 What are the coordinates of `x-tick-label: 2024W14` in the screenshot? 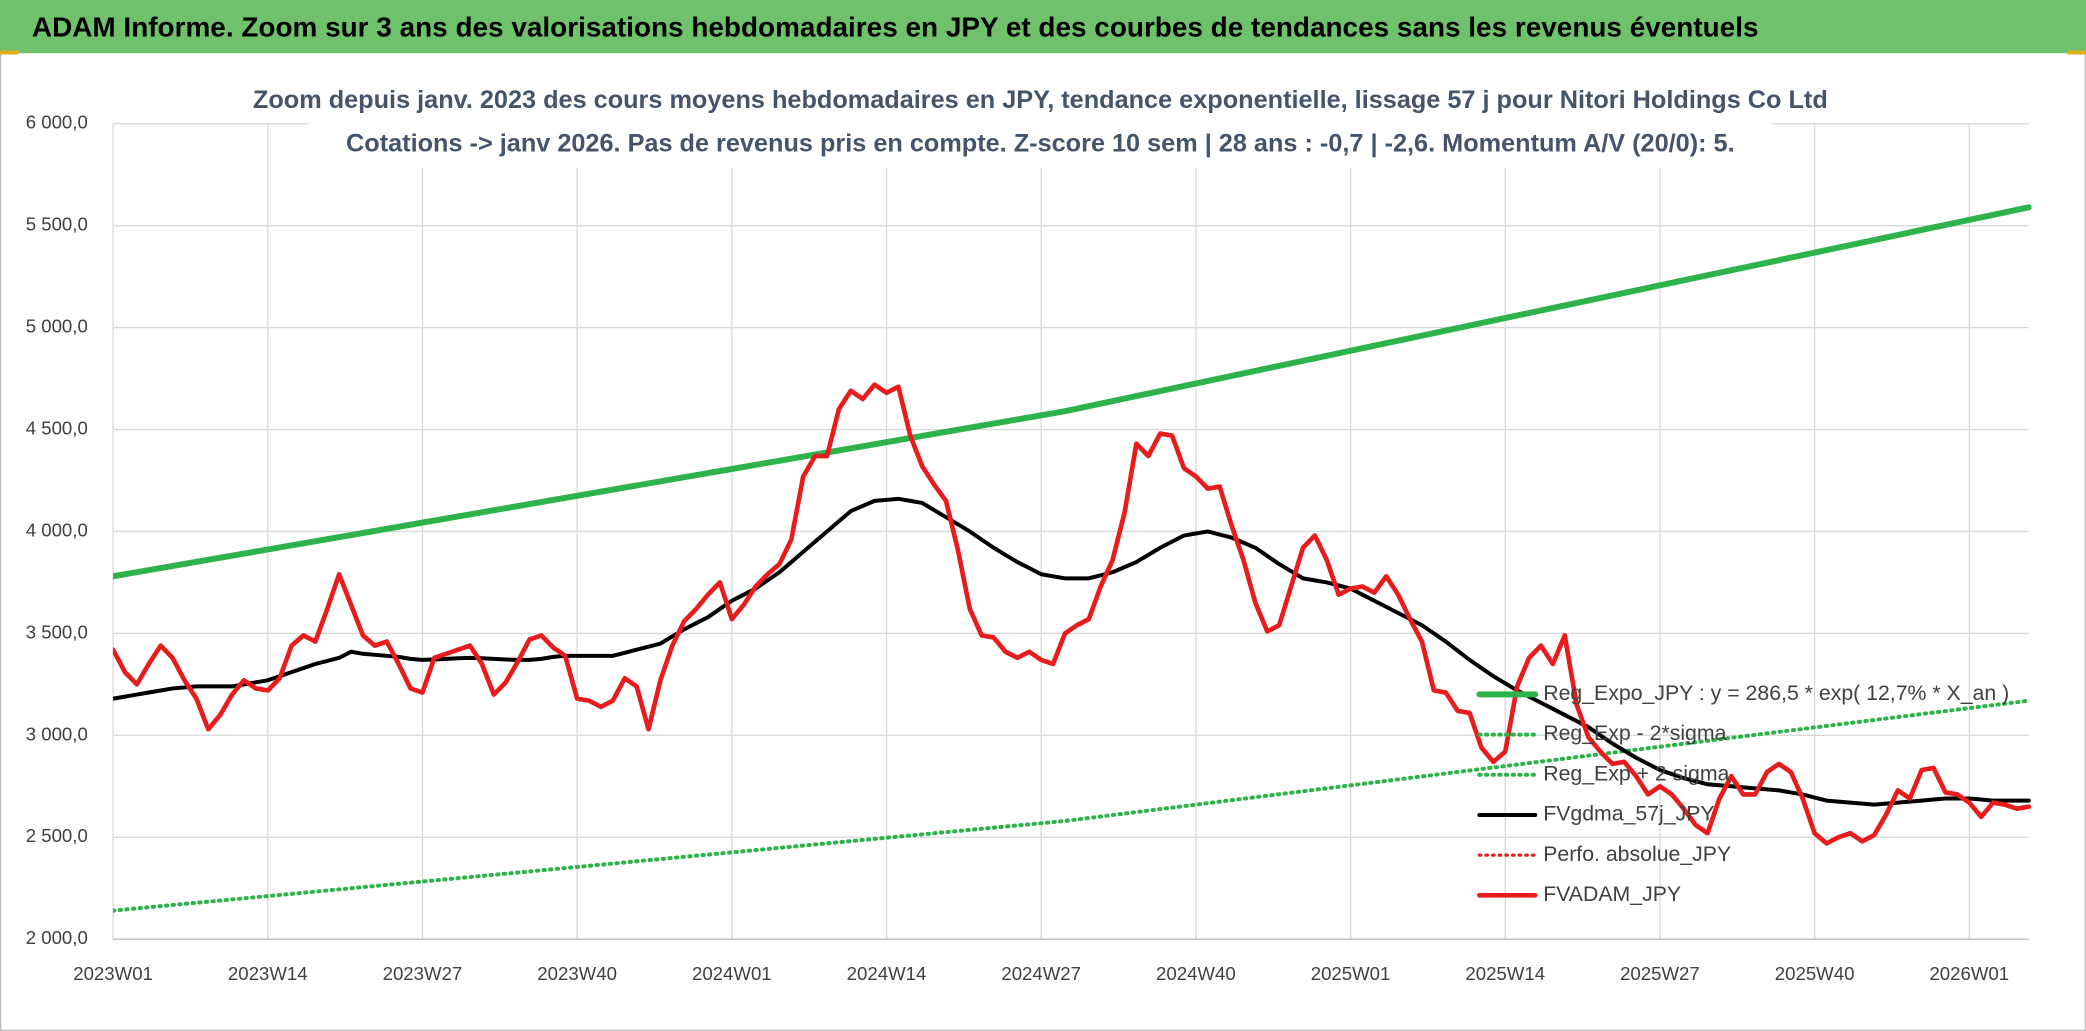 It's located at (887, 973).